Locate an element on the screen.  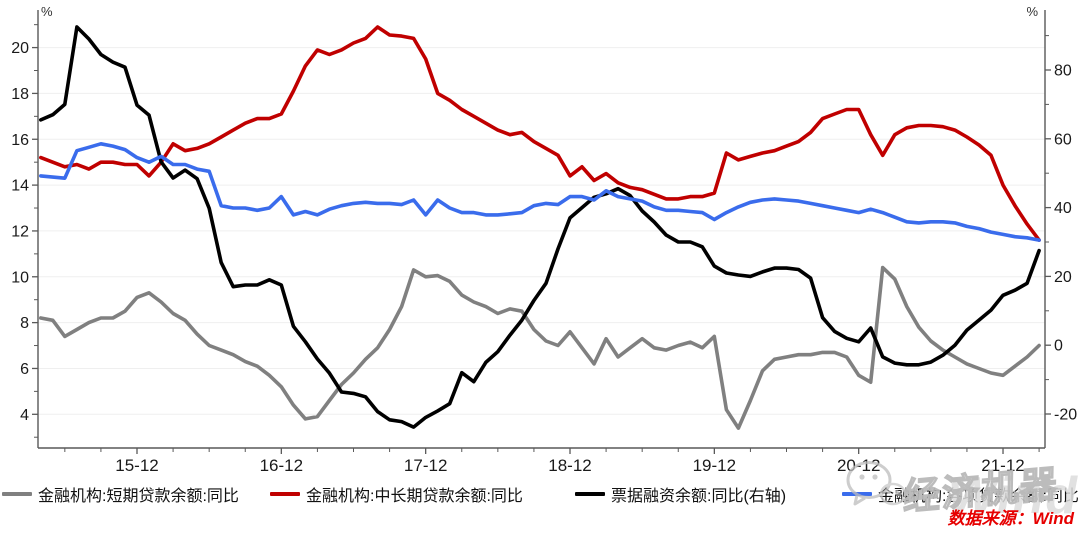
left-tick-label: 16 is located at coordinates (20, 140).